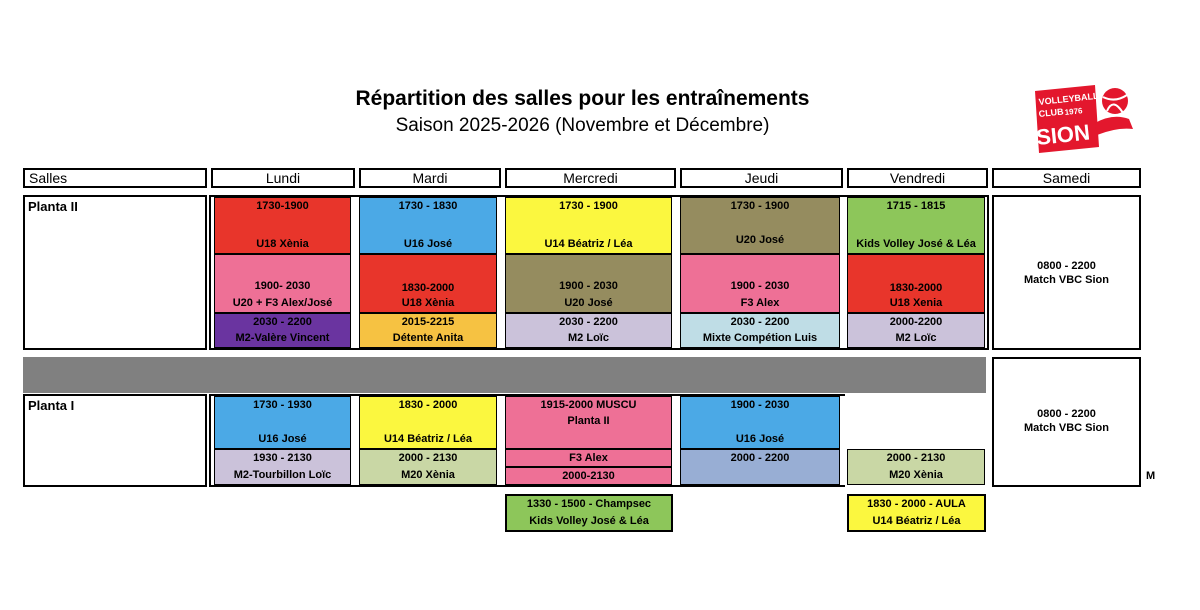 The image size is (1200, 610). Describe the element at coordinates (760, 467) in the screenshot. I see `slot-planta1-jeudi-2: 2000 - 2200` at that location.